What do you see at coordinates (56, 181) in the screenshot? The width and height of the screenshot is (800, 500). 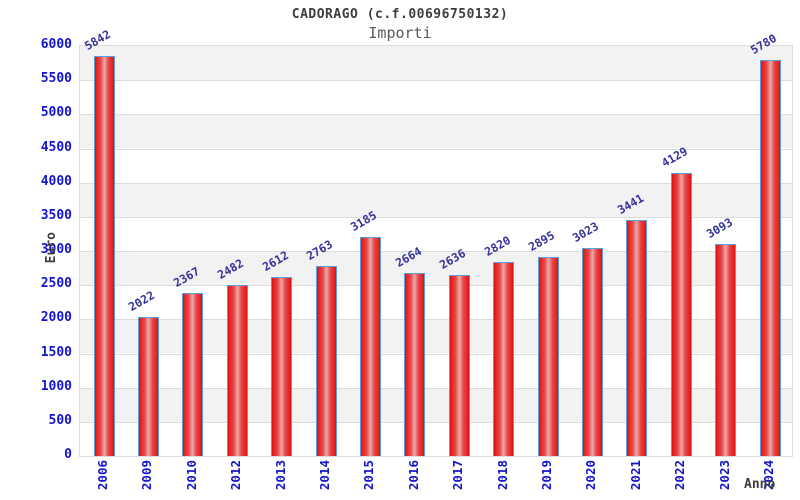 I see `y-tick-label: 4000` at bounding box center [56, 181].